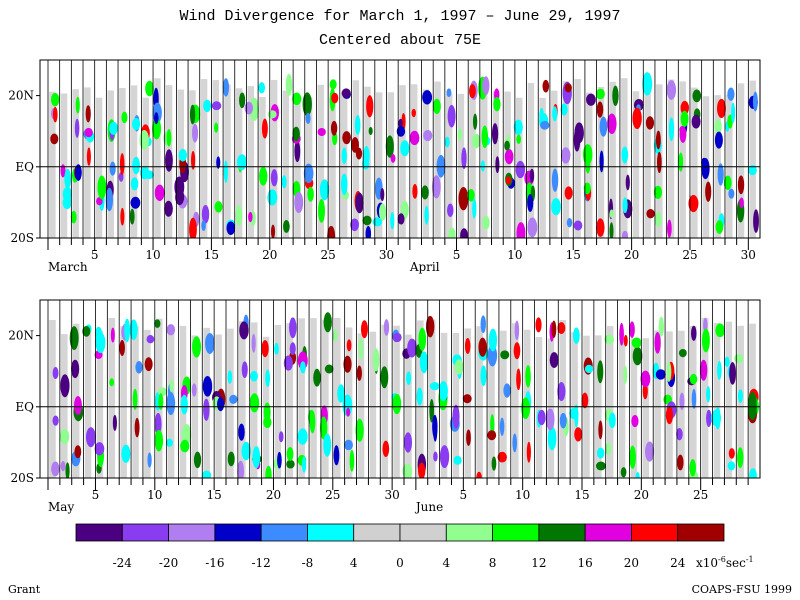 Image resolution: width=800 pixels, height=600 pixels. Describe the element at coordinates (446, 563) in the screenshot. I see `colorbar-label: 4` at that location.